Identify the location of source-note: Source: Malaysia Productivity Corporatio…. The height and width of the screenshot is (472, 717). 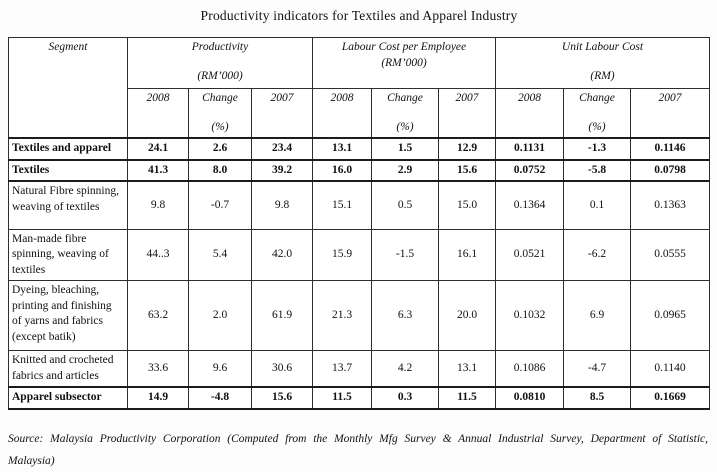
(358, 449).